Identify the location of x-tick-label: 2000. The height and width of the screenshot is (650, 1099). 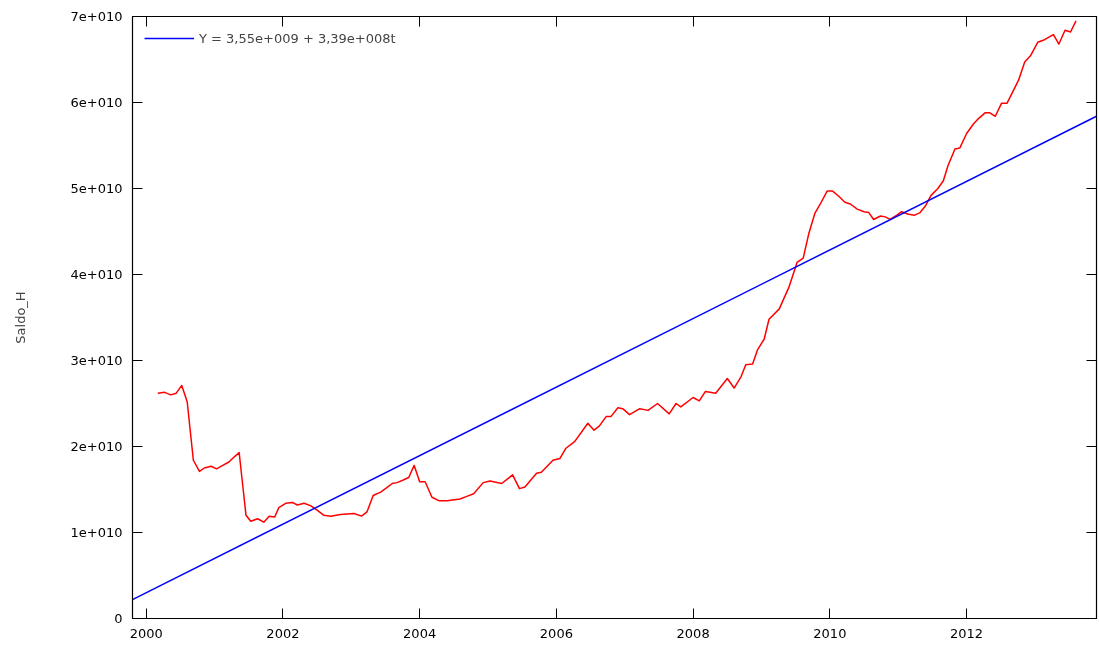
(146, 633).